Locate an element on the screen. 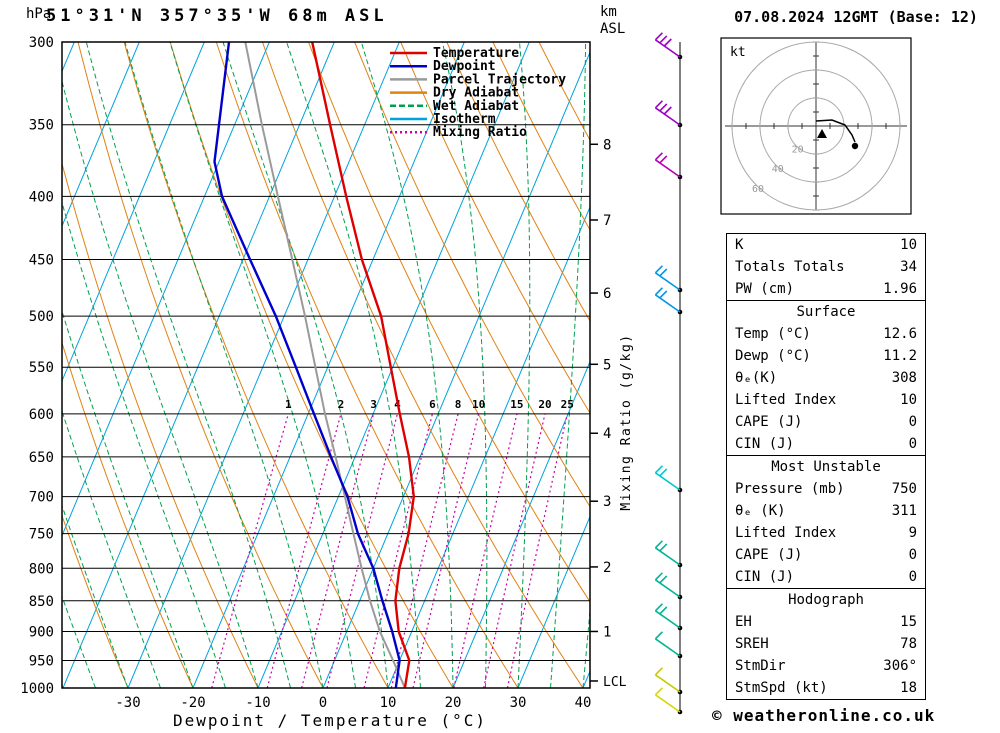 The height and width of the screenshot is (733, 1000). row-value: 308 is located at coordinates (904, 378).